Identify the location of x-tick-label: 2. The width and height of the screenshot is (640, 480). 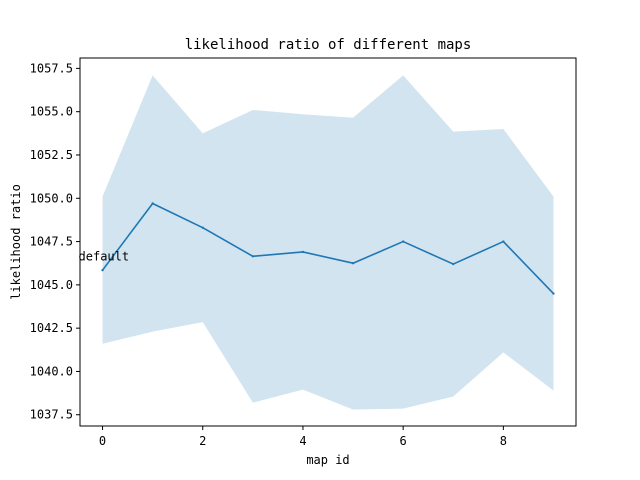
(202, 441).